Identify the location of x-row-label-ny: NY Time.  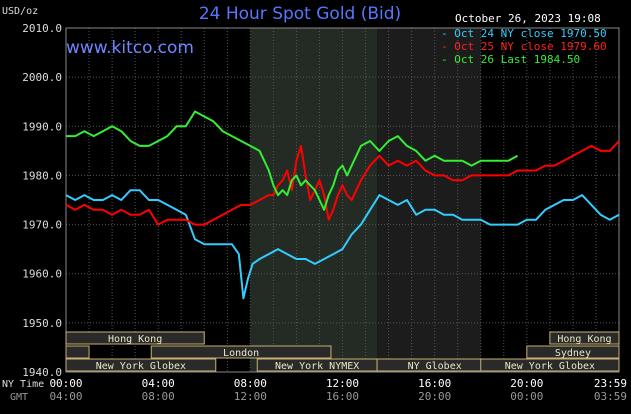
(23, 384).